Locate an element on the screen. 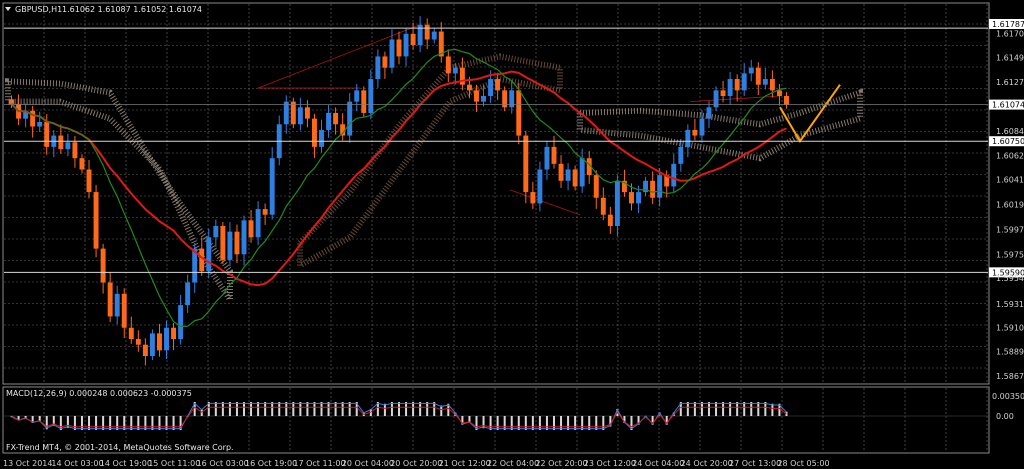  price-tag: 1.61074 is located at coordinates (1006, 104).